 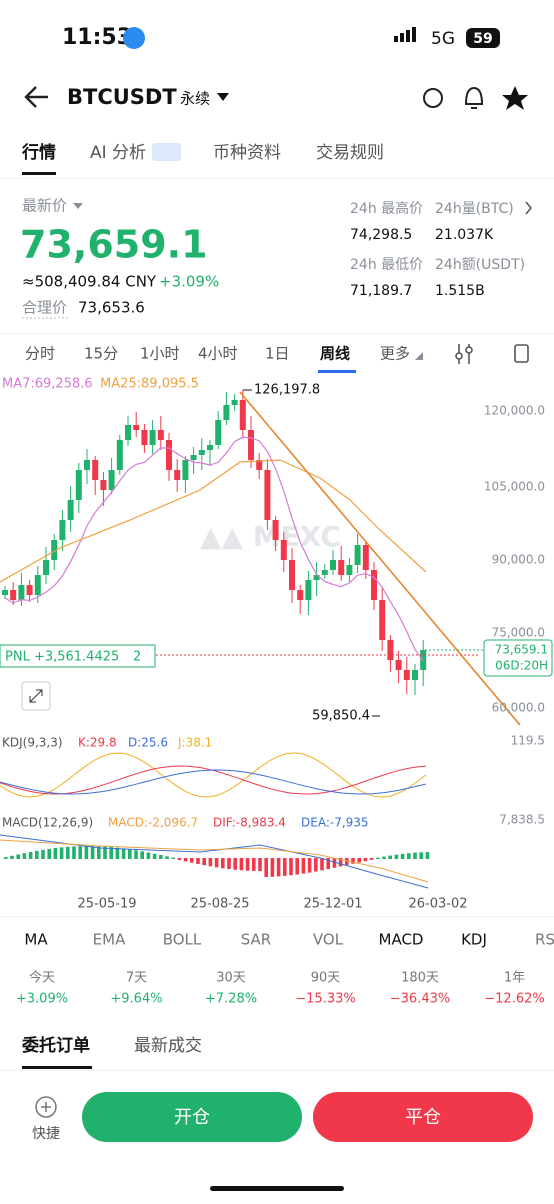 What do you see at coordinates (405, 34) in the screenshot?
I see `signal-icon` at bounding box center [405, 34].